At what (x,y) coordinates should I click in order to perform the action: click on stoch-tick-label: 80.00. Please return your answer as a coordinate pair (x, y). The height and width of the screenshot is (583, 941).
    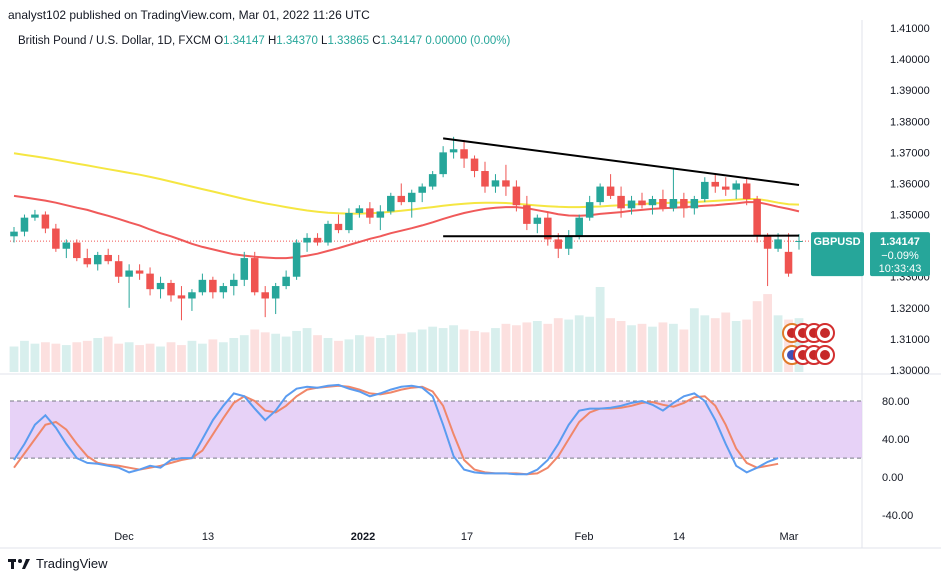
    Looking at the image, I should click on (896, 402).